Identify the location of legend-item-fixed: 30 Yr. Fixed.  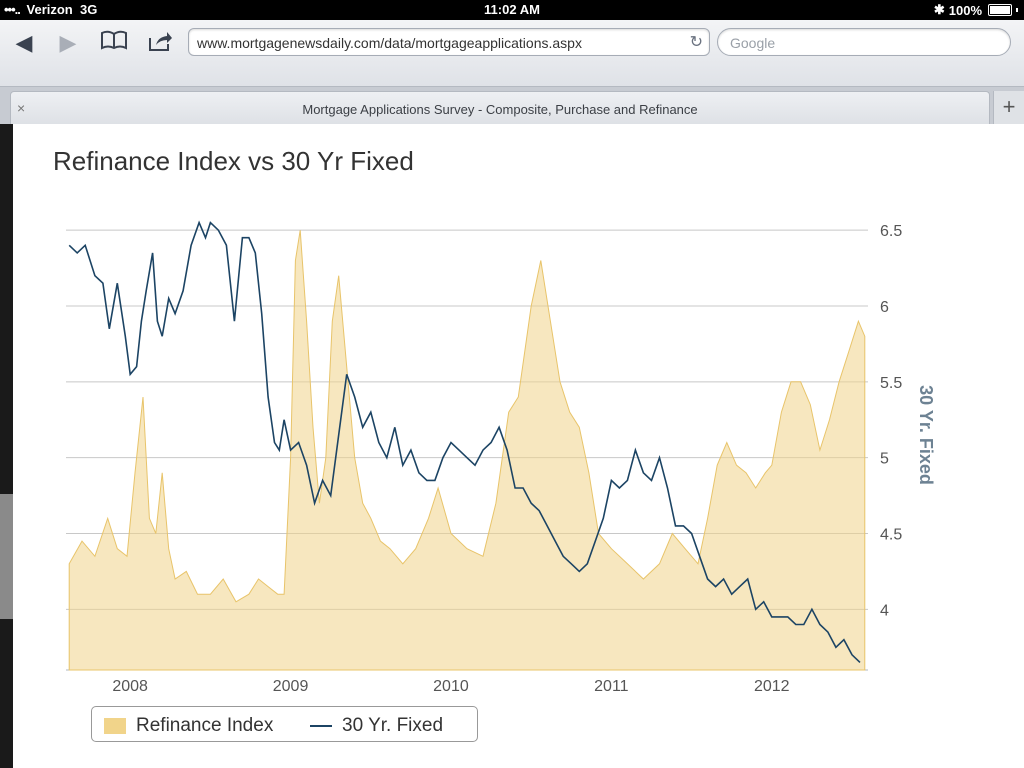
(376, 726).